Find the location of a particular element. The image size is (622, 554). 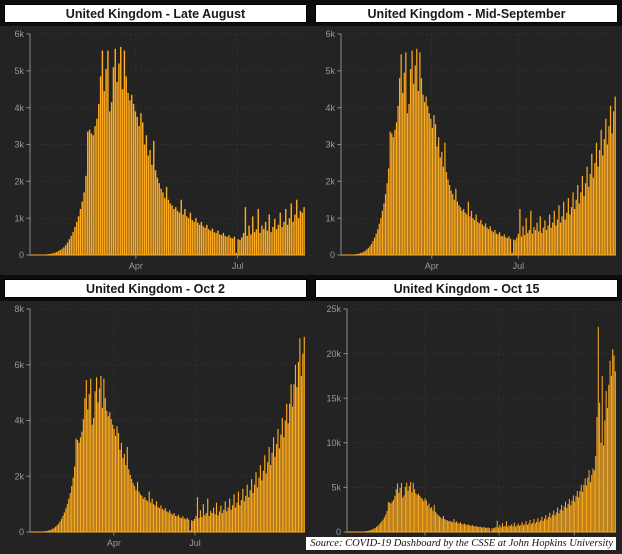

panel-title-bar-1: United Kingdom - Mid-September is located at coordinates (466, 13).